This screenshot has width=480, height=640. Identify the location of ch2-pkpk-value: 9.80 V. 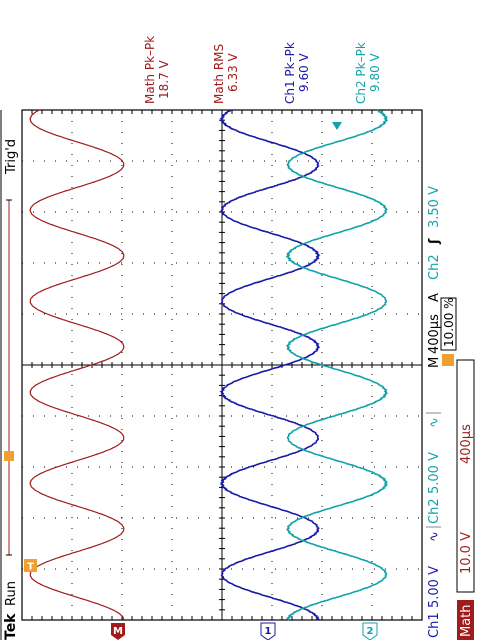
(375, 72).